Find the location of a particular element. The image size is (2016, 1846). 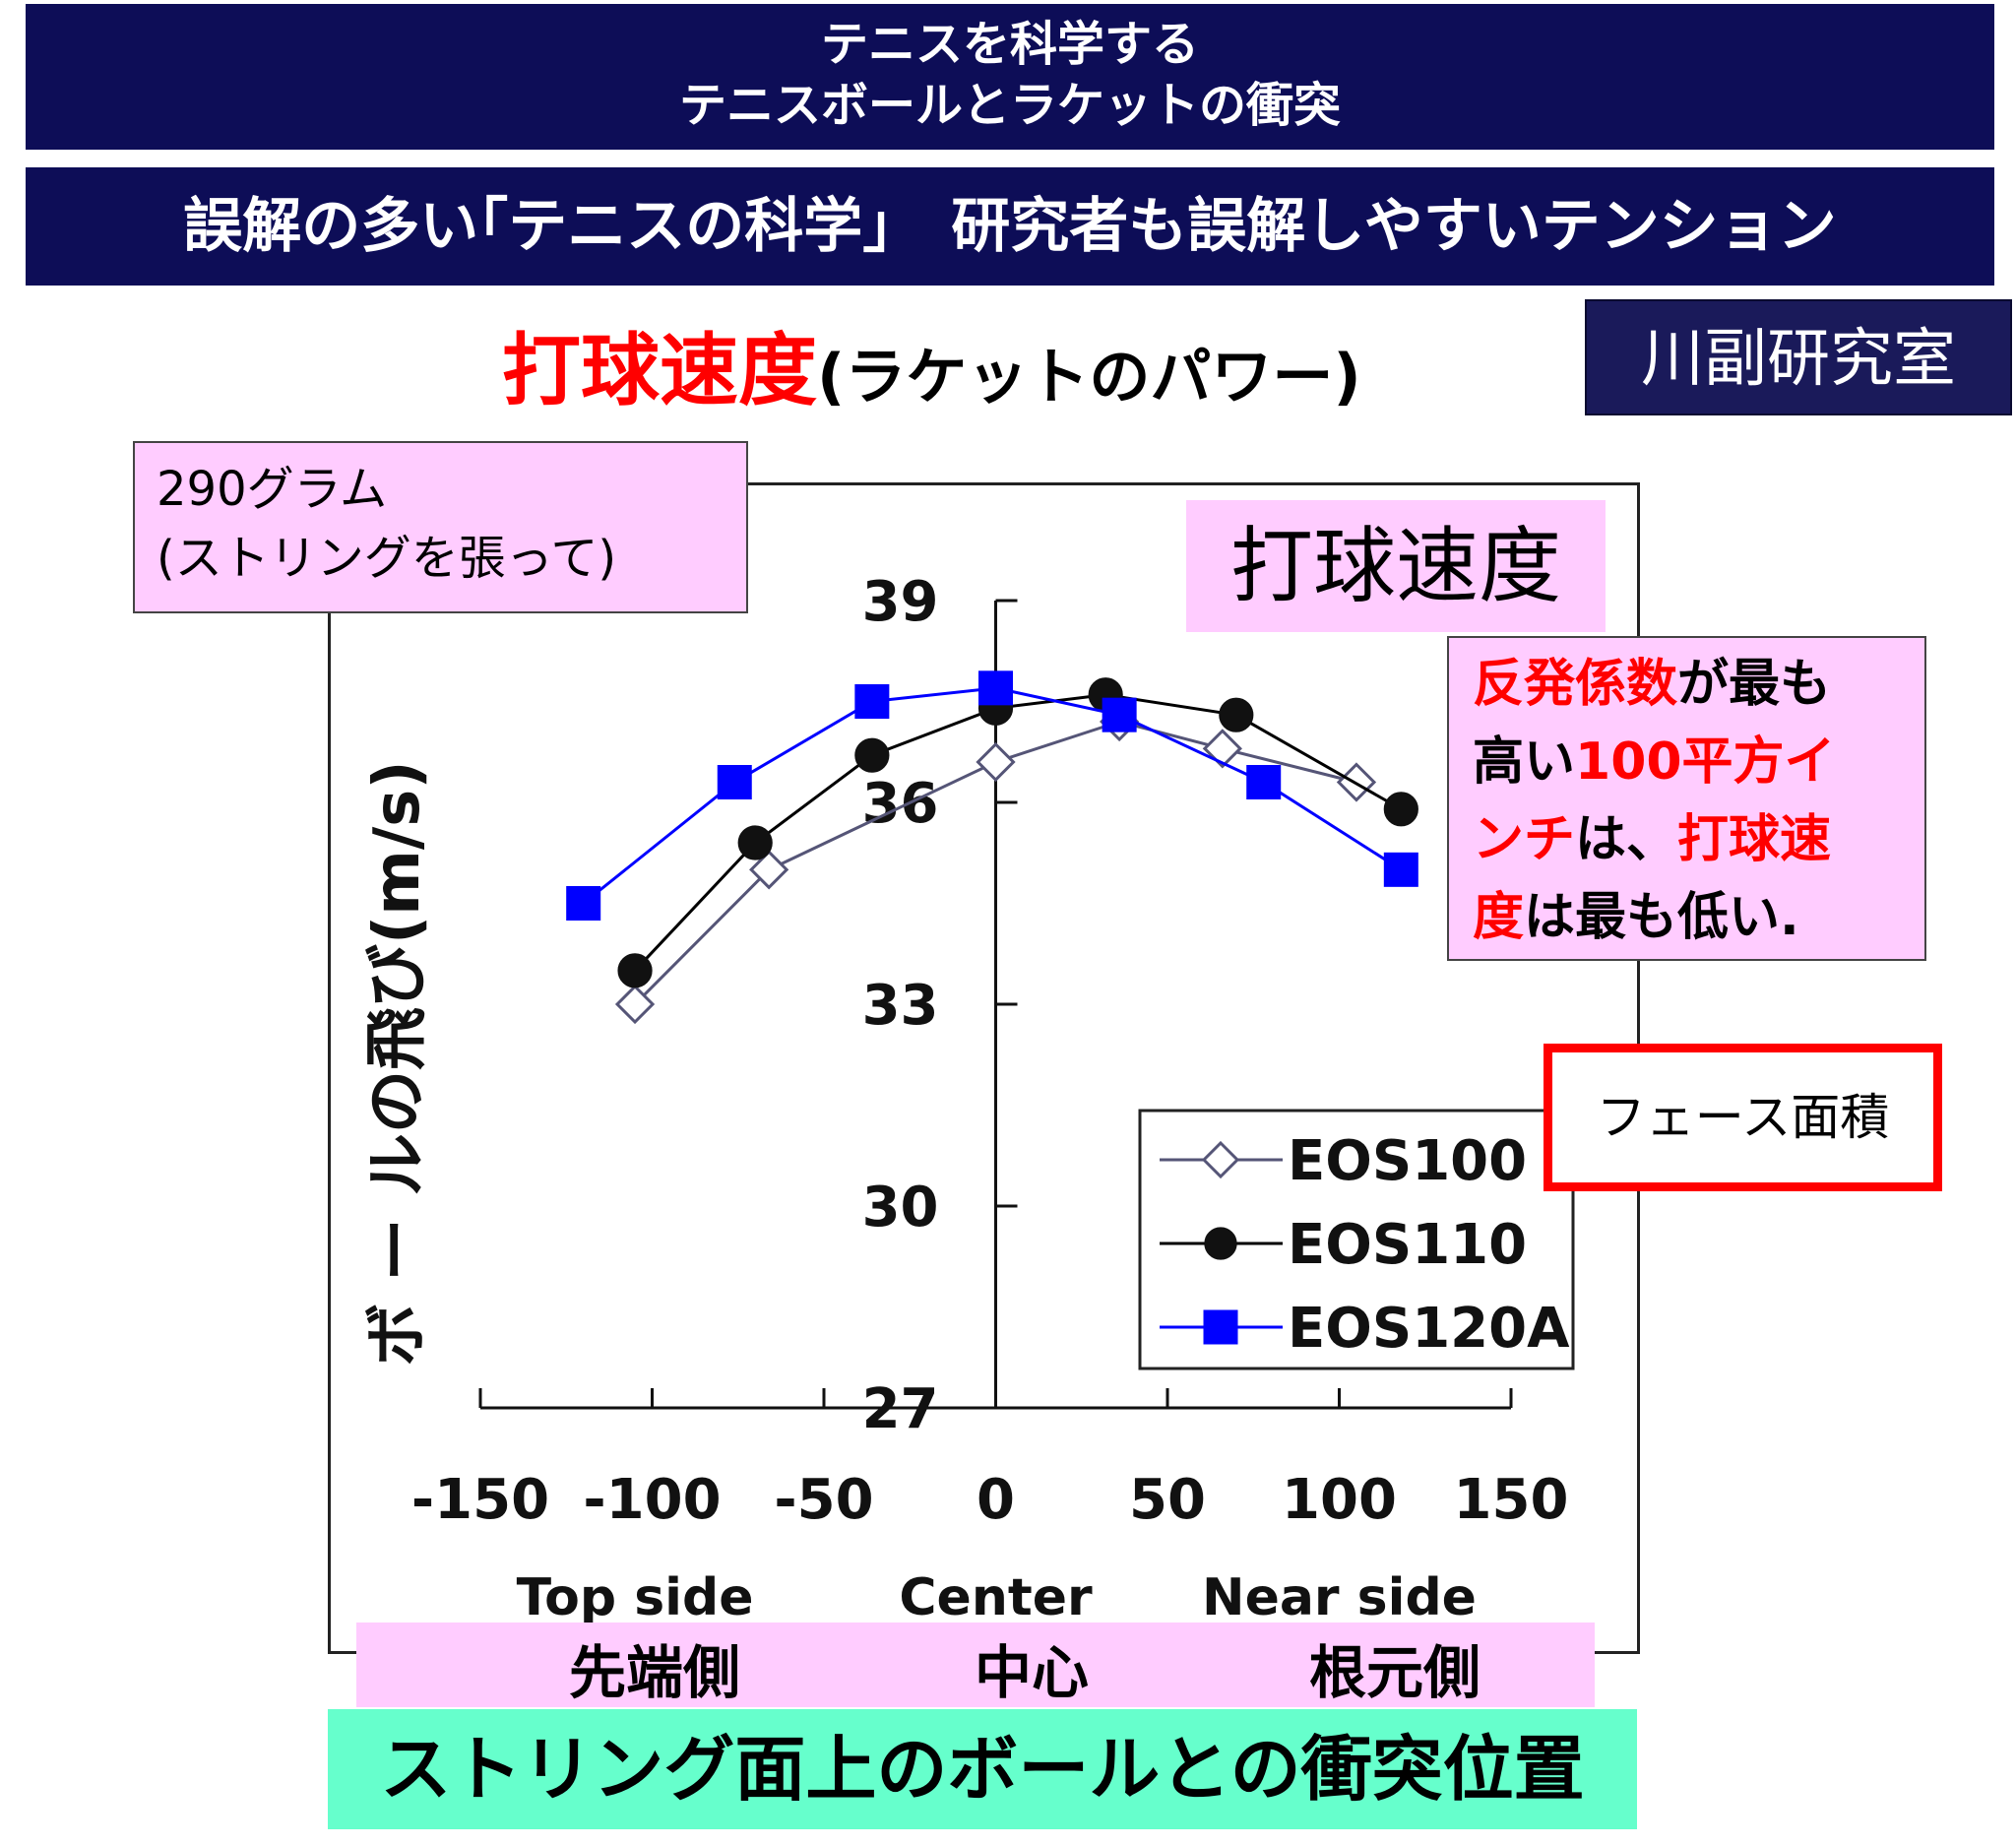

weight-line-2: (ストリングを張って) is located at coordinates (387, 559).